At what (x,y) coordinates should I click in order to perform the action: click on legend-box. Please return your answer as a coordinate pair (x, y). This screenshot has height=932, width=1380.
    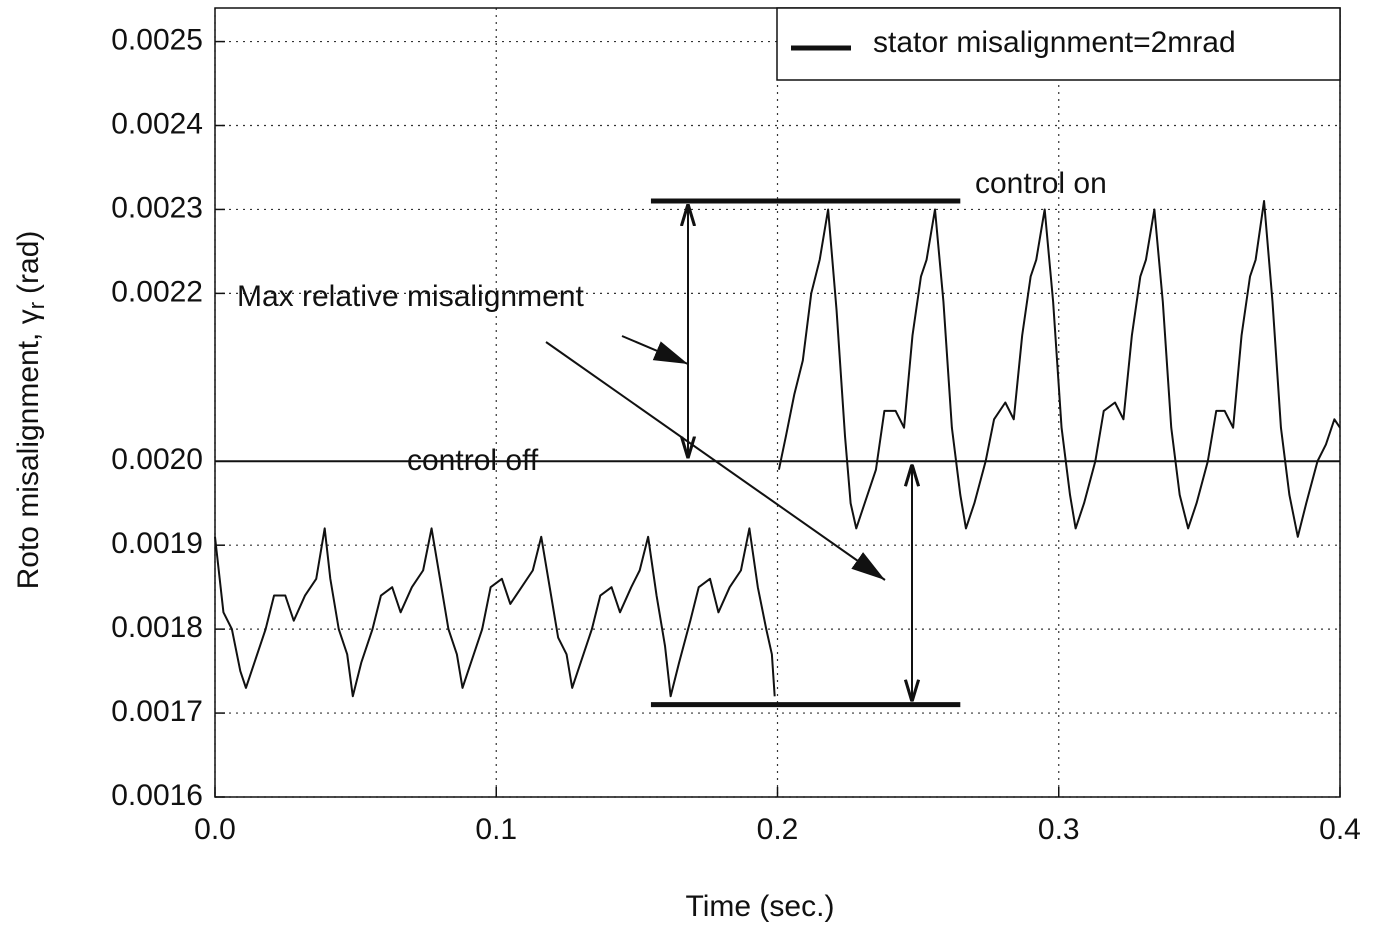
    Looking at the image, I should click on (1058, 44).